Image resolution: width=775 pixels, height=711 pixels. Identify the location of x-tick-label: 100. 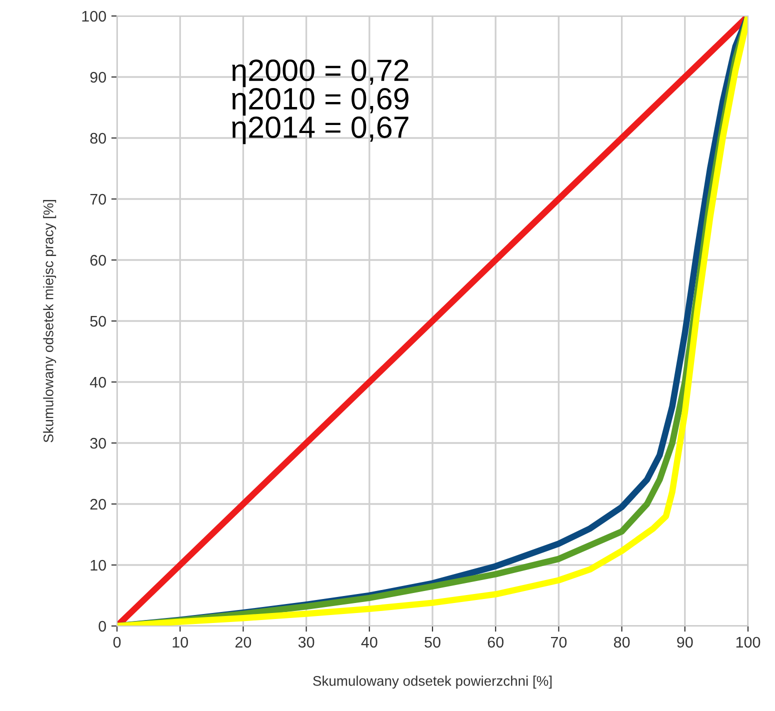
(748, 642).